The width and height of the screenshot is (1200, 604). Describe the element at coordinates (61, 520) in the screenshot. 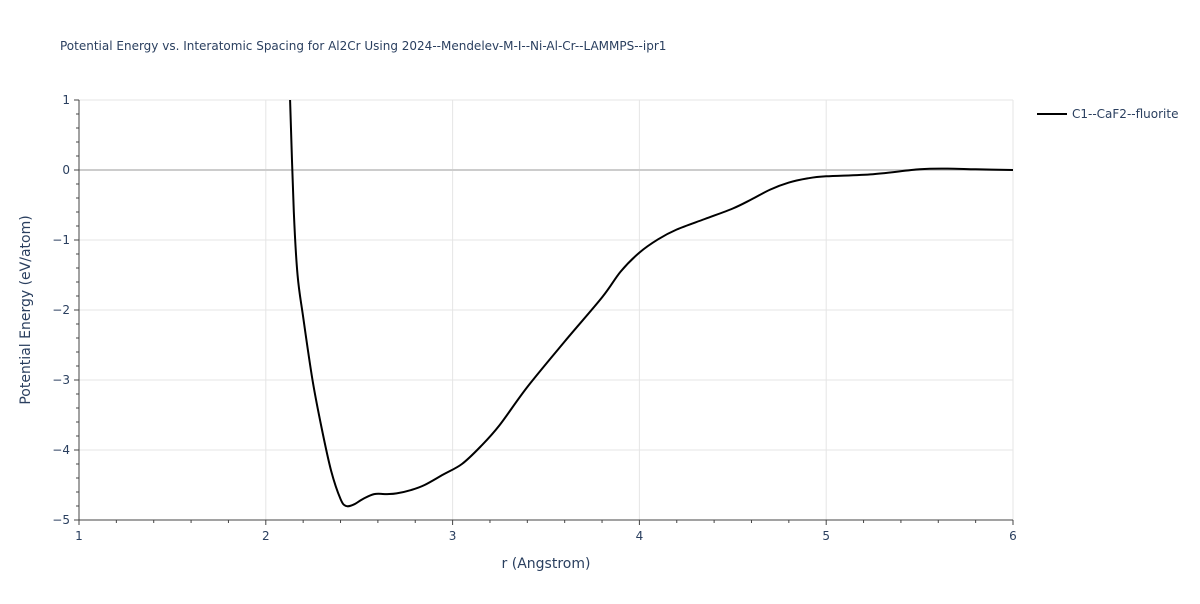

I see `y-tick-label: −5` at that location.